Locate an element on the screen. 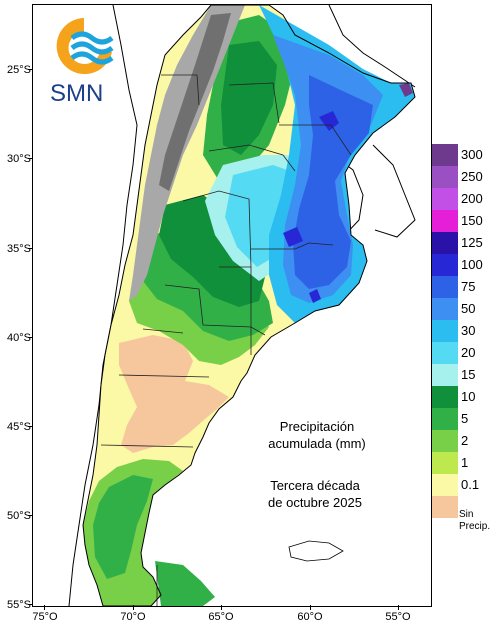 This screenshot has width=497, height=628. lat-label: 55°S is located at coordinates (19, 605).